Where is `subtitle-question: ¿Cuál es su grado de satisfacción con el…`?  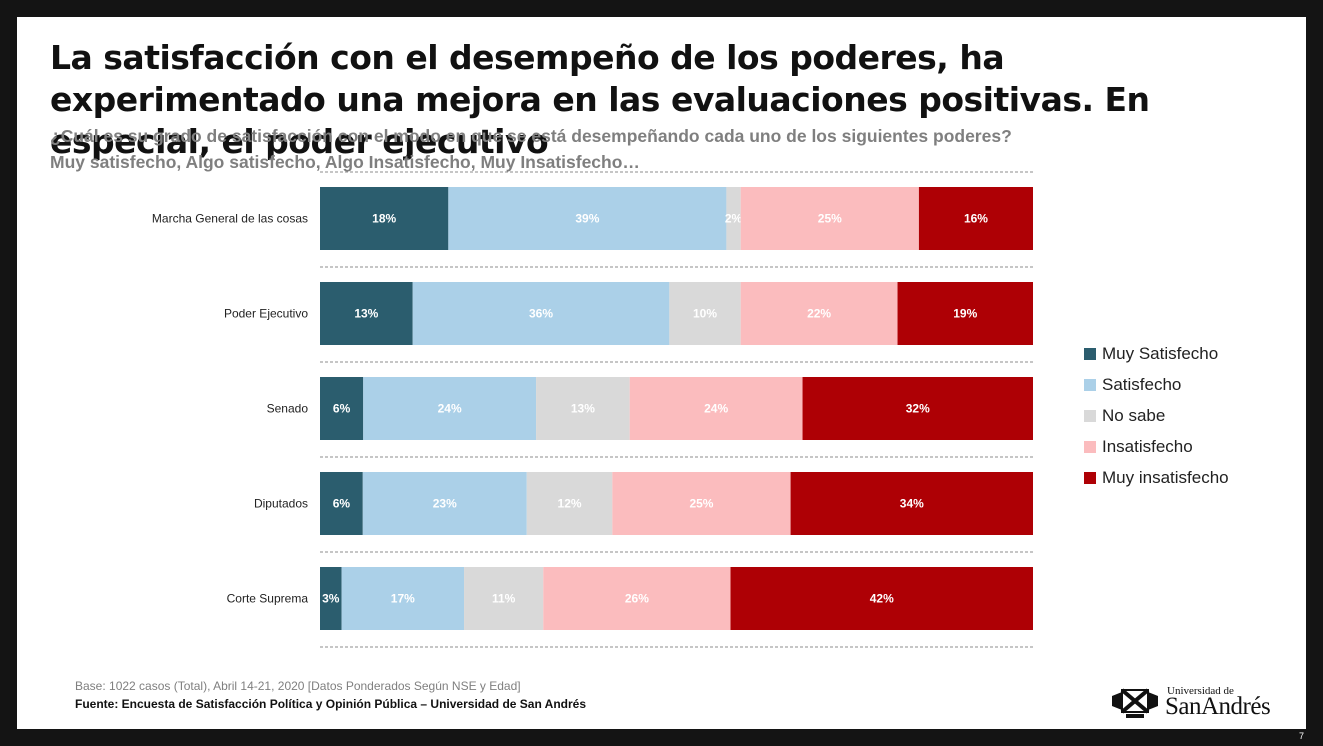
subtitle-question: ¿Cuál es su grado de satisfacción con el… is located at coordinates (531, 136).